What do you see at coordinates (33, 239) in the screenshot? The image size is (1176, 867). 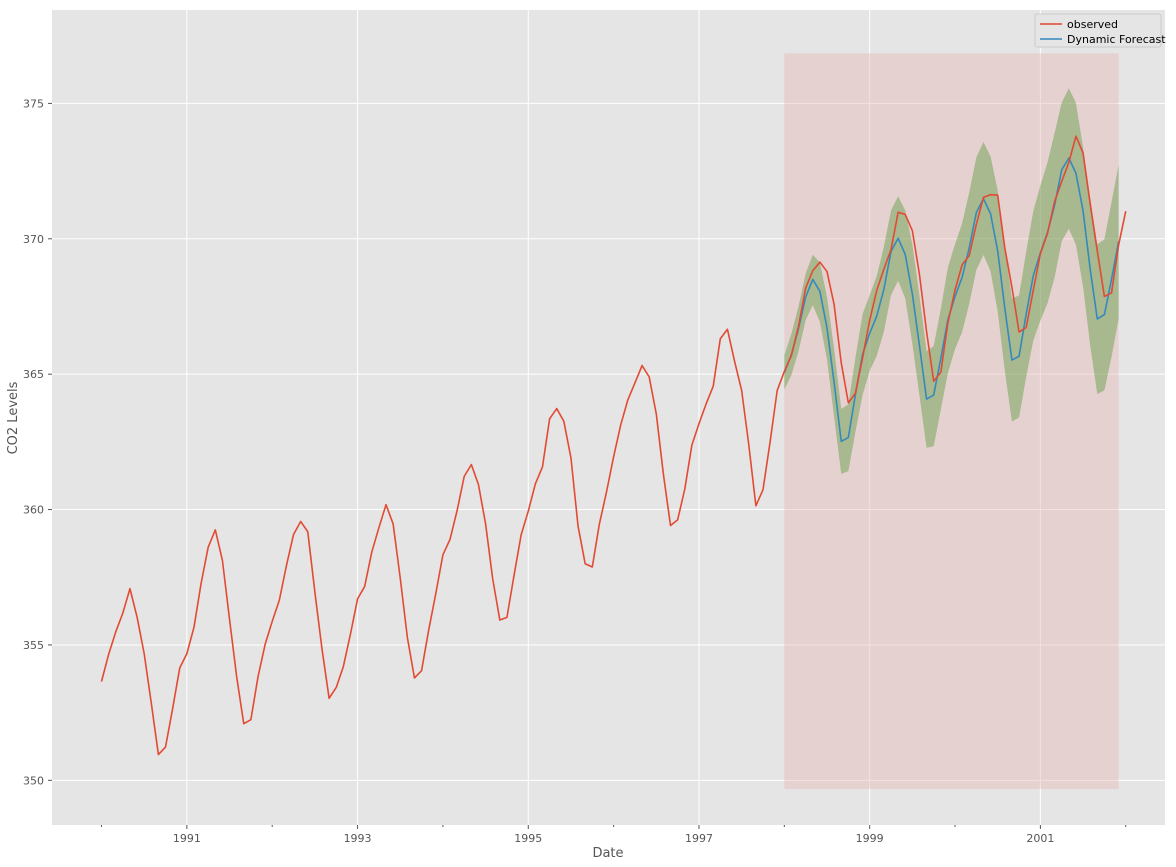 I see `y-tick-label: 370` at bounding box center [33, 239].